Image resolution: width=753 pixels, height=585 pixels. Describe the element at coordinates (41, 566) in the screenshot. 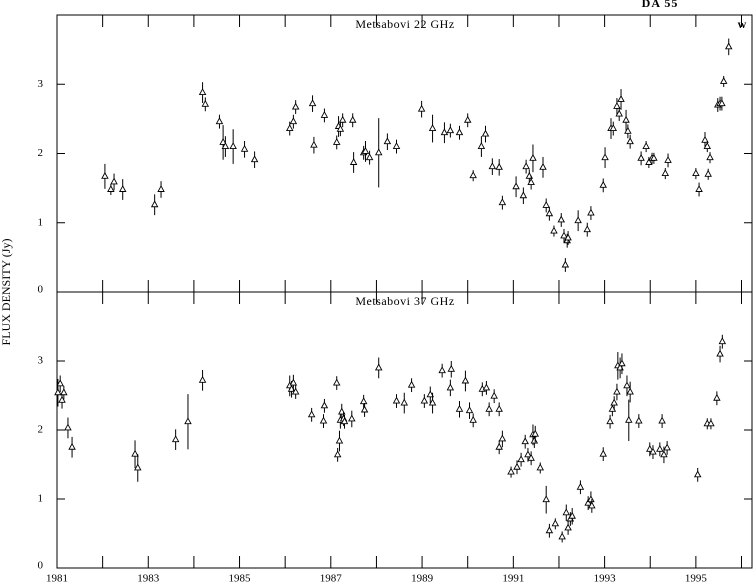

I see `y-tick-label: 0` at that location.